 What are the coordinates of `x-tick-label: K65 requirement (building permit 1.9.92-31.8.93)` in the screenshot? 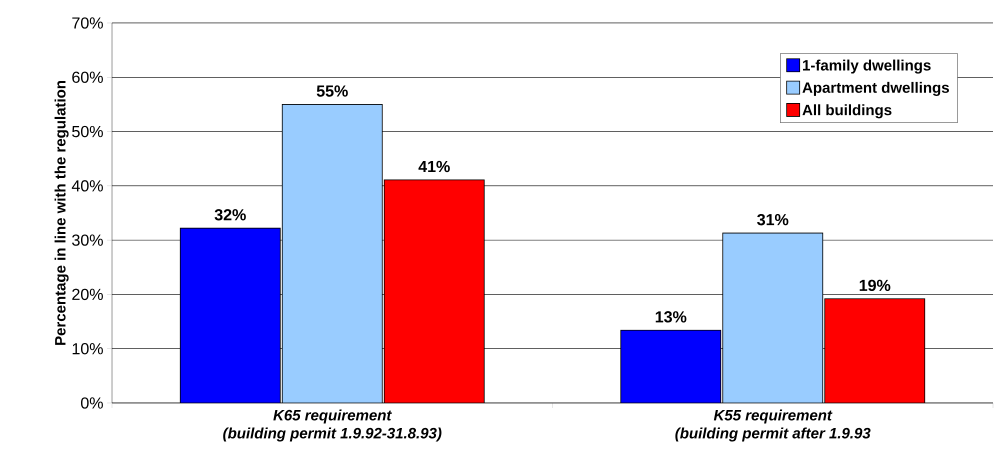 It's located at (332, 426).